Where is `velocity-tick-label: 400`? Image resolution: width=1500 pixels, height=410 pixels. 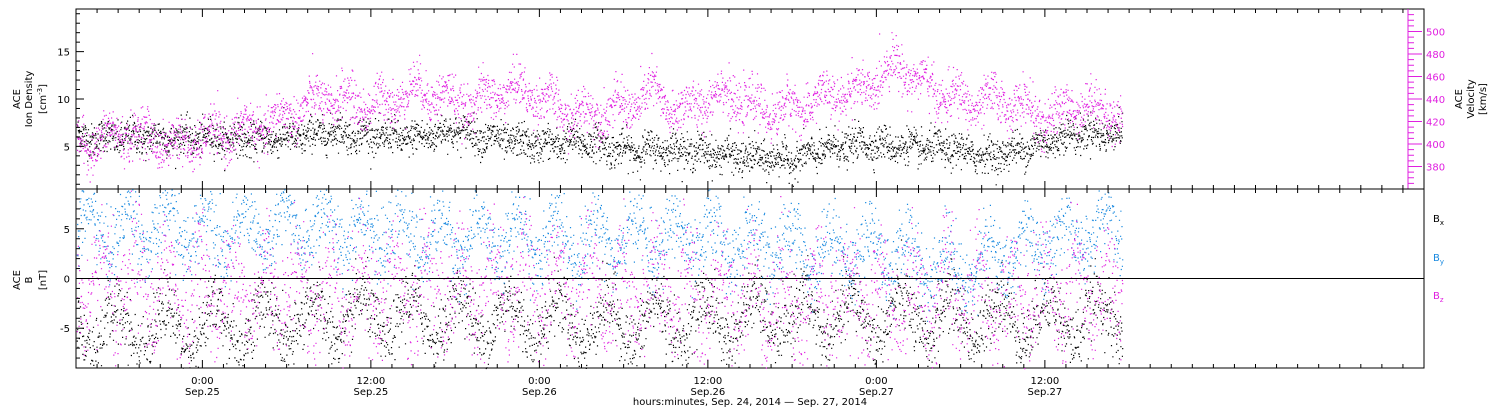
velocity-tick-label: 400 is located at coordinates (1435, 145).